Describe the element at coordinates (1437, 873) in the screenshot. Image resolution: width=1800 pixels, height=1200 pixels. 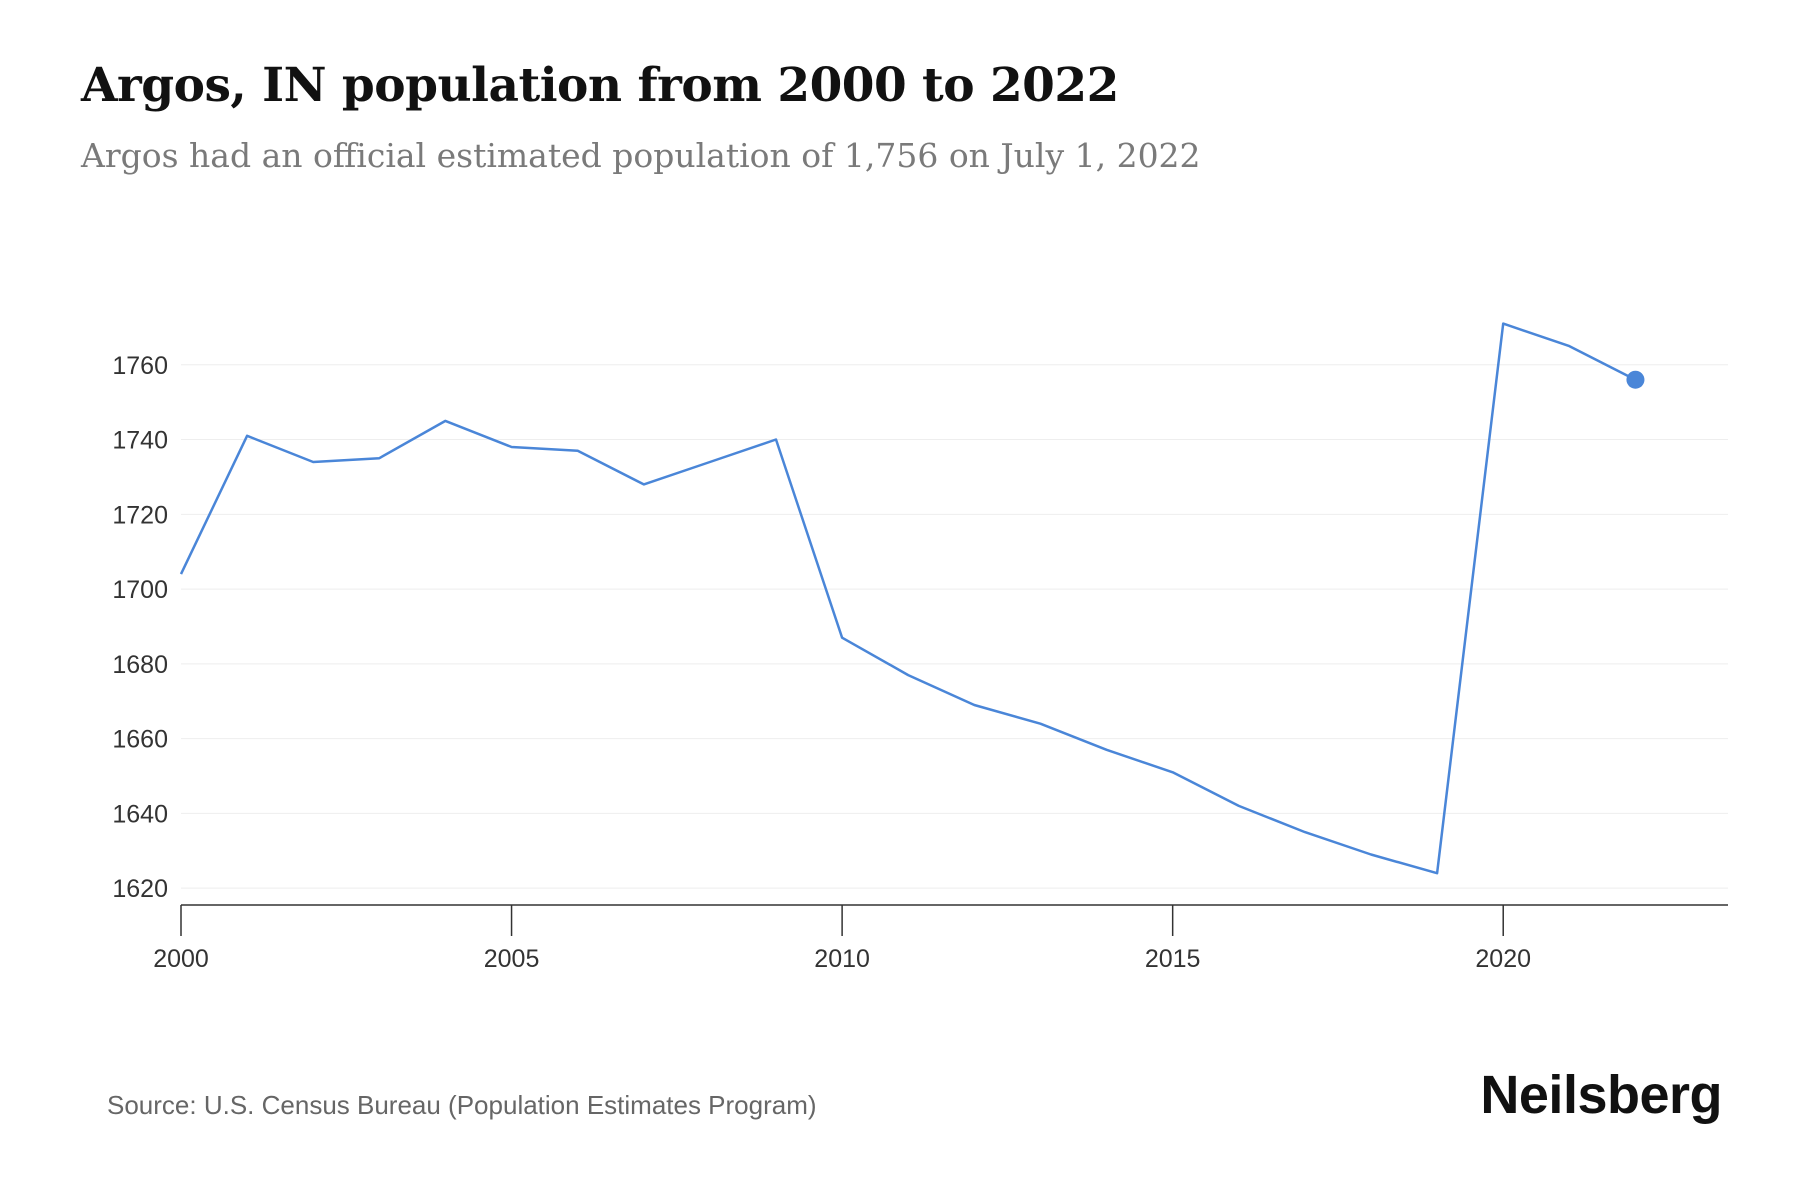
I see `data-point-2019` at that location.